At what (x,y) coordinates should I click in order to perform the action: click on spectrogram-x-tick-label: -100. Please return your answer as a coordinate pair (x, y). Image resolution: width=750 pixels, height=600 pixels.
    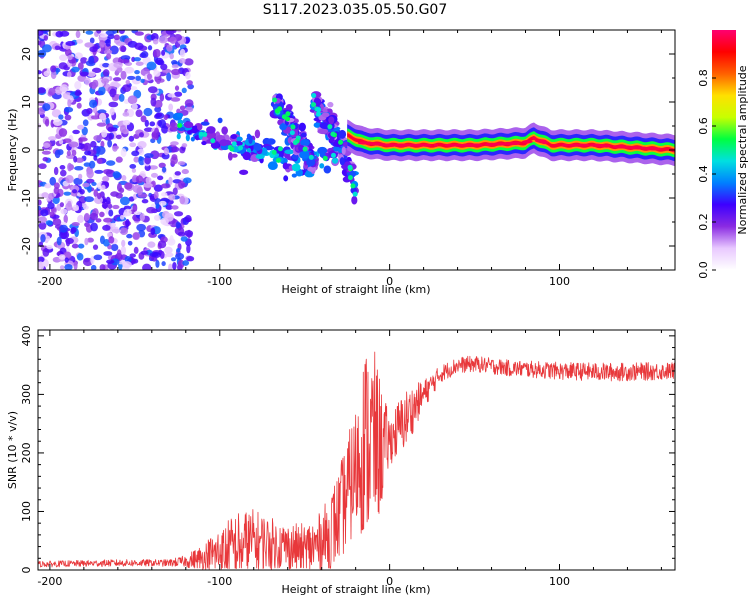
    Looking at the image, I should click on (219, 281).